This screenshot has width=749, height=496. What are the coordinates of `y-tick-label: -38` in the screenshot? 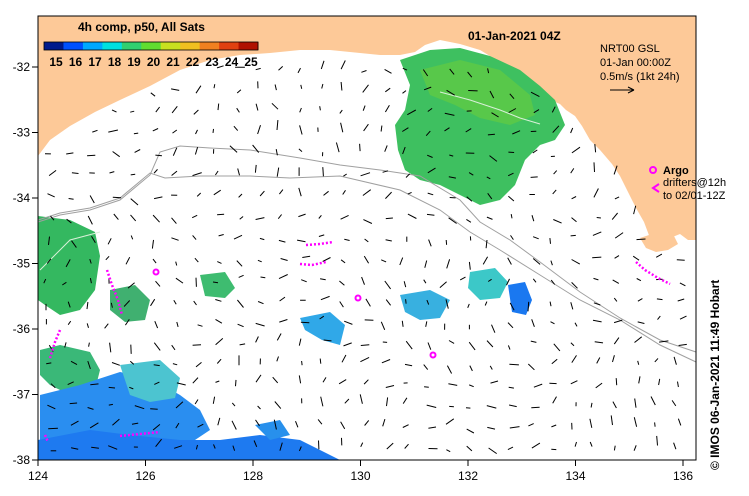 It's located at (22, 460).